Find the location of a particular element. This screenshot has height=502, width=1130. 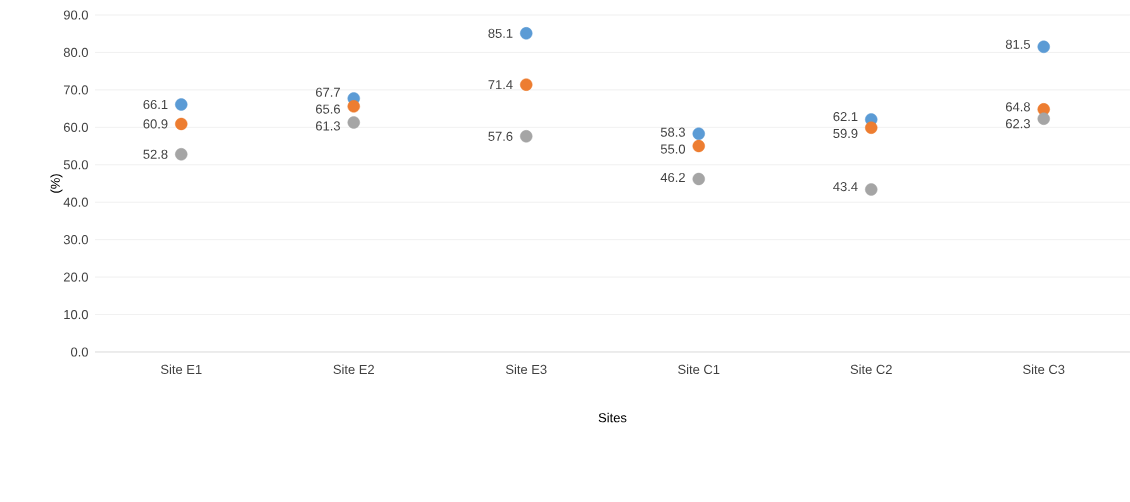

y-axis-title: (%) is located at coordinates (56, 183).